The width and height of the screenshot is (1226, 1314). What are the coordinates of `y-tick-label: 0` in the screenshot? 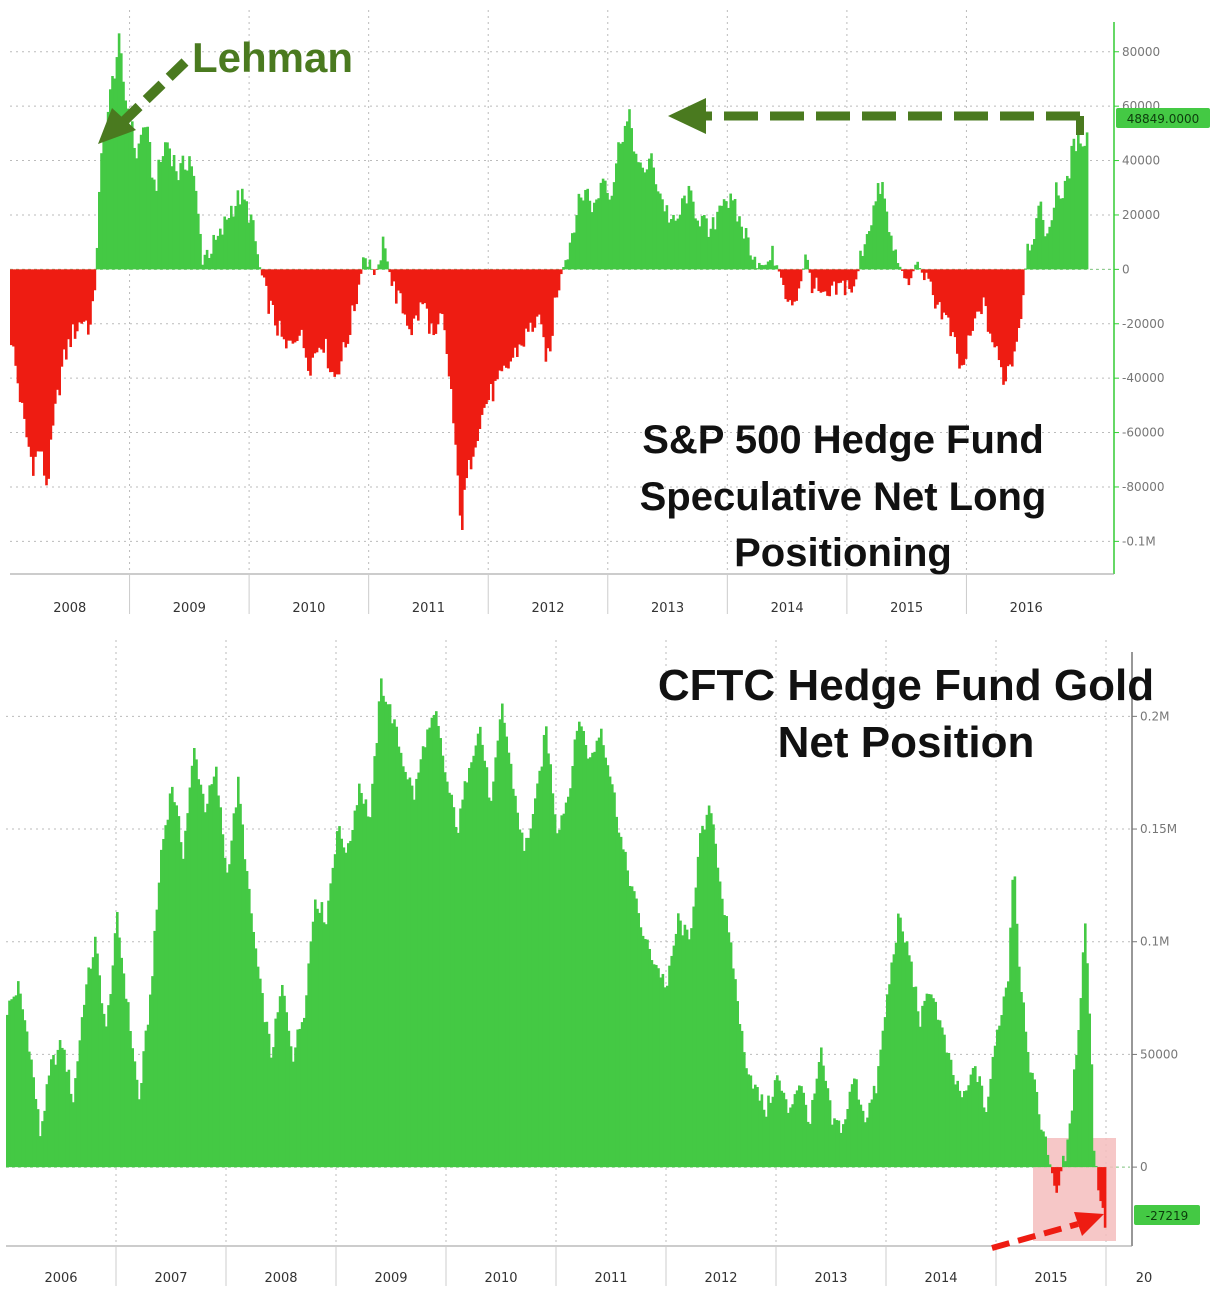 It's located at (1126, 269).